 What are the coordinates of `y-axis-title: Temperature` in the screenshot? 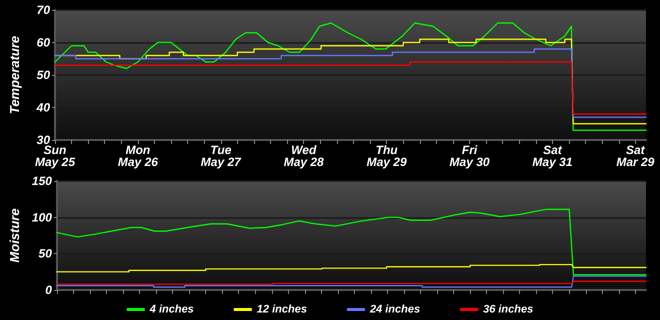 It's located at (14, 75).